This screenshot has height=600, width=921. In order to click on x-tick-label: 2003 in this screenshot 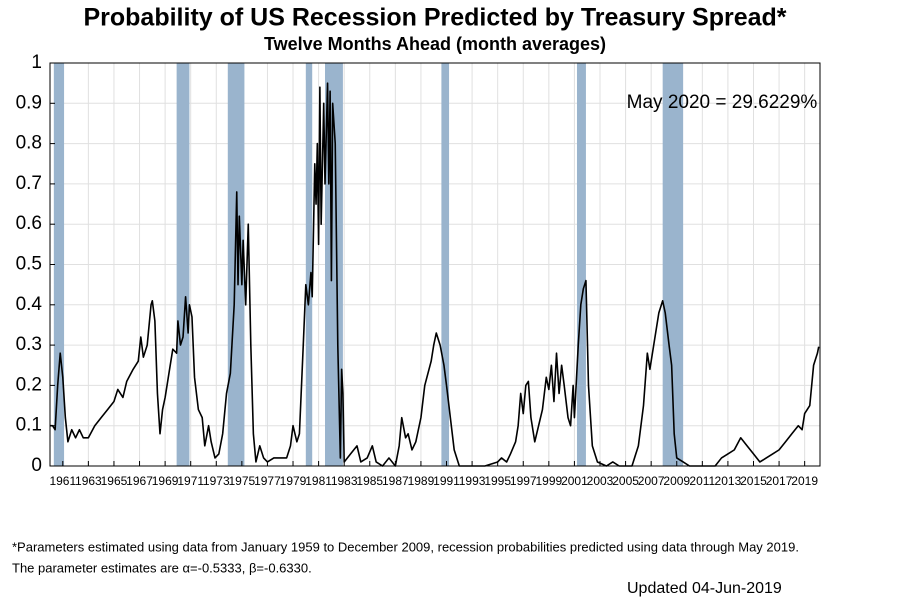, I will do `click(600, 481)`.